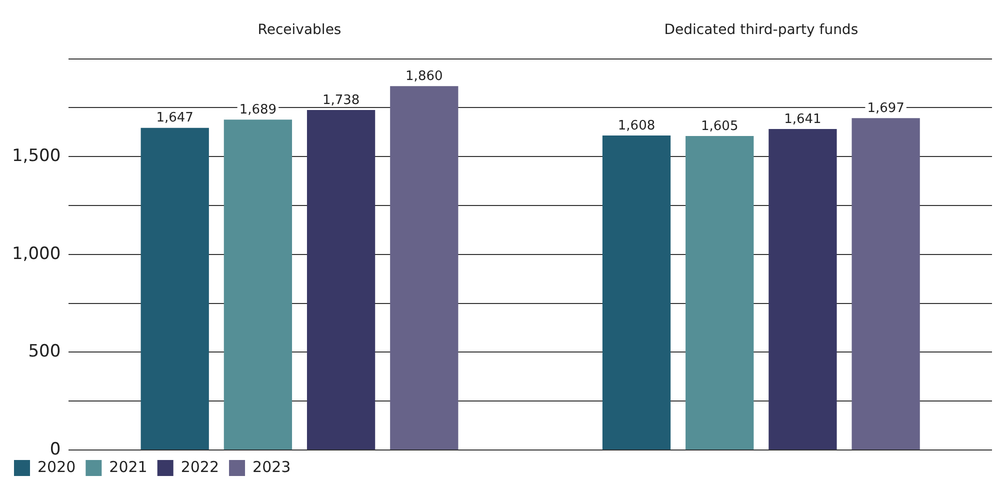  Describe the element at coordinates (719, 126) in the screenshot. I see `data-label: 1,605` at that location.